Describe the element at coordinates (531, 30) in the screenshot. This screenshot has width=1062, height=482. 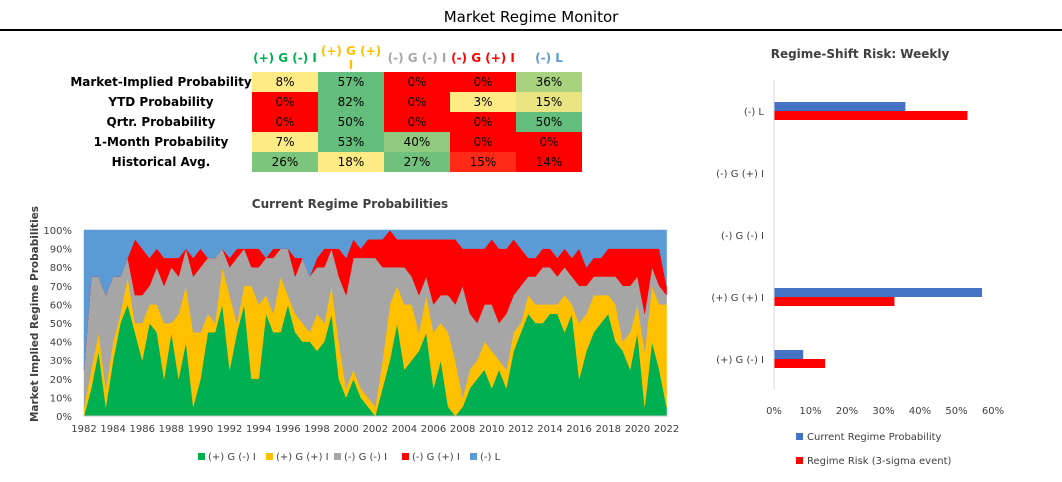
I see `title-divider` at that location.